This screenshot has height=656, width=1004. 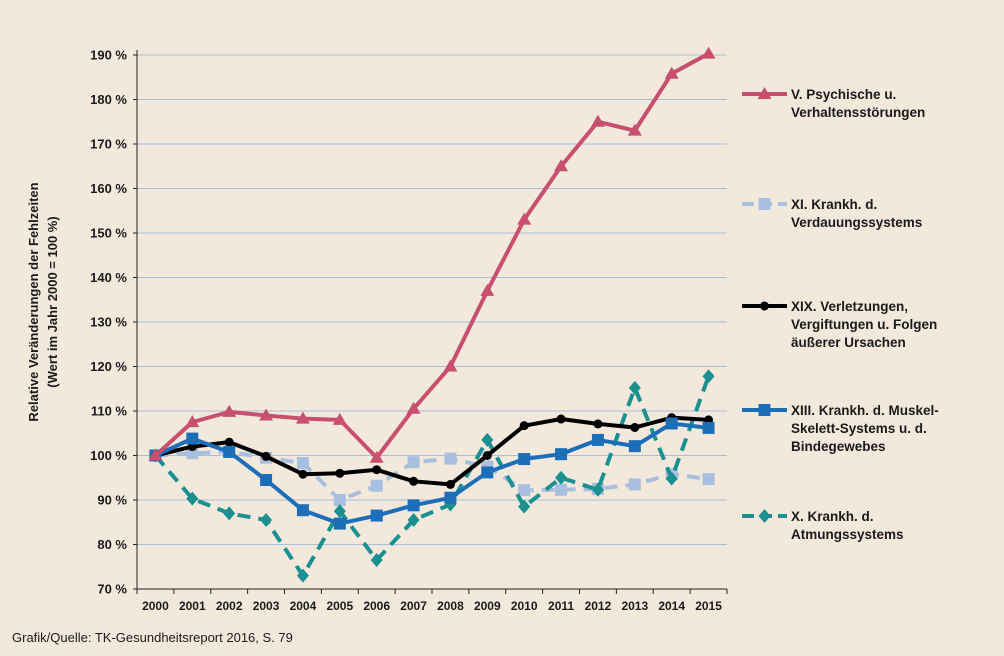 I want to click on y-tick-label: 150 %, so click(x=108, y=233).